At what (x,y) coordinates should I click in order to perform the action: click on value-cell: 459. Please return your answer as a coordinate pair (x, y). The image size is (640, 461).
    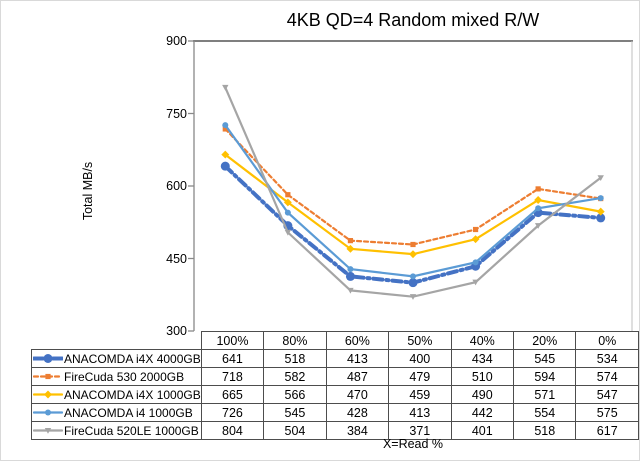
    Looking at the image, I should click on (420, 394).